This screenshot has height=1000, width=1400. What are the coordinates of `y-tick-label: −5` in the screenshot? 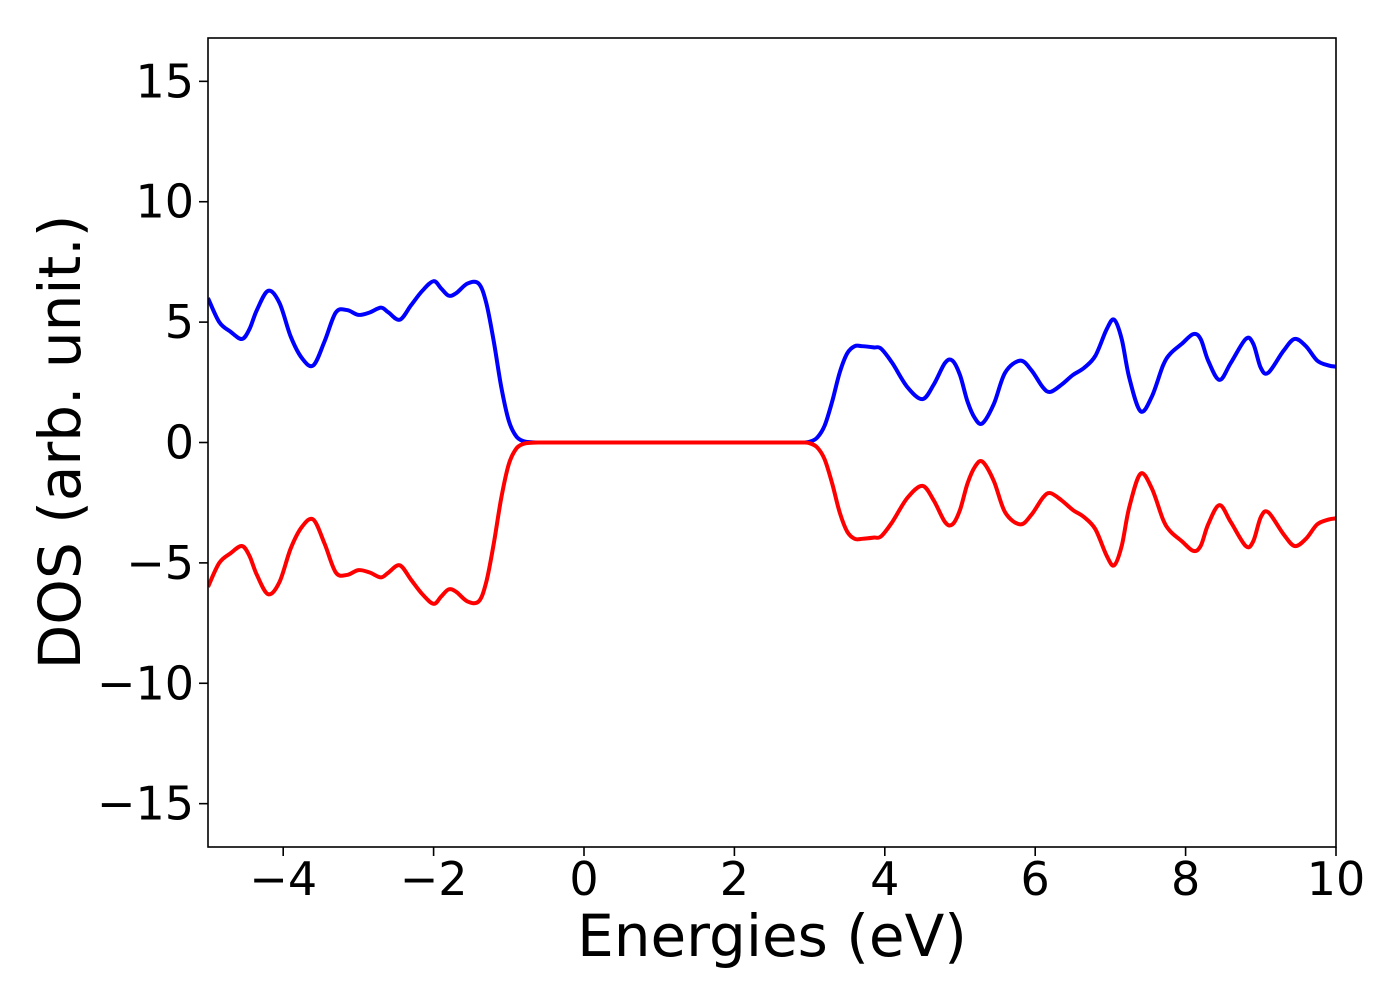 It's located at (160, 563).